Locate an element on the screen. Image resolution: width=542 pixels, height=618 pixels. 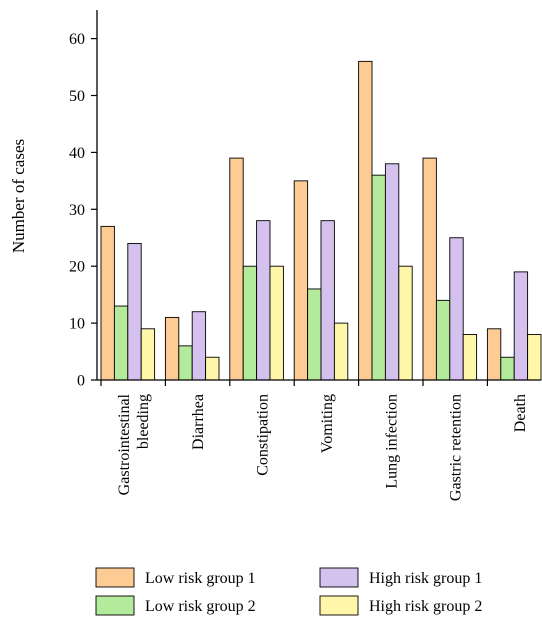
x-tick-label-4: Vomiting is located at coordinates (327, 423).